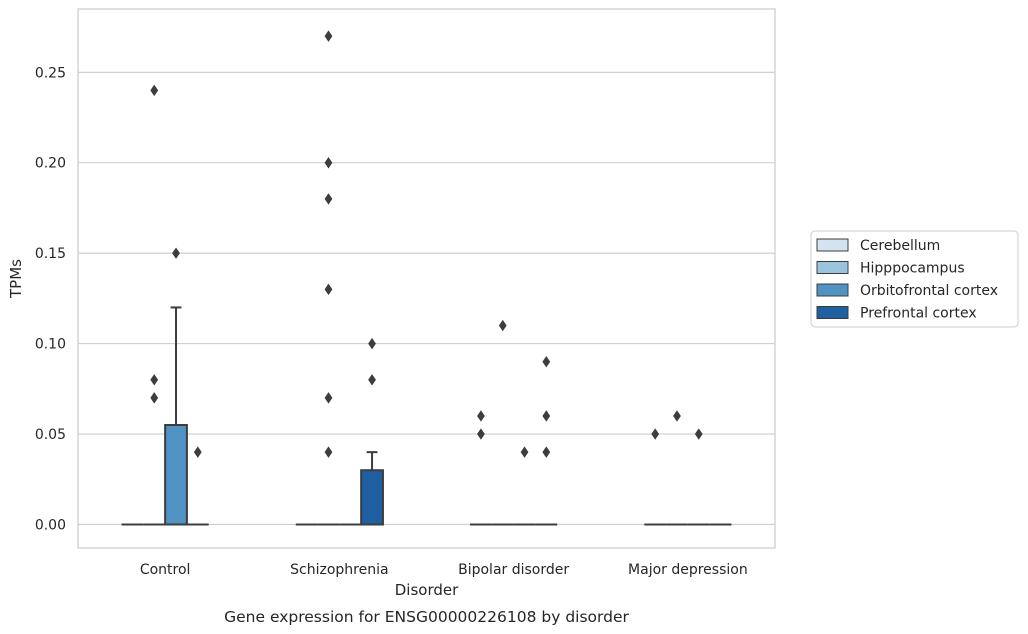 This screenshot has width=1028, height=634. Describe the element at coordinates (513, 570) in the screenshot. I see `x-tick-label: Bipolar disorder` at that location.